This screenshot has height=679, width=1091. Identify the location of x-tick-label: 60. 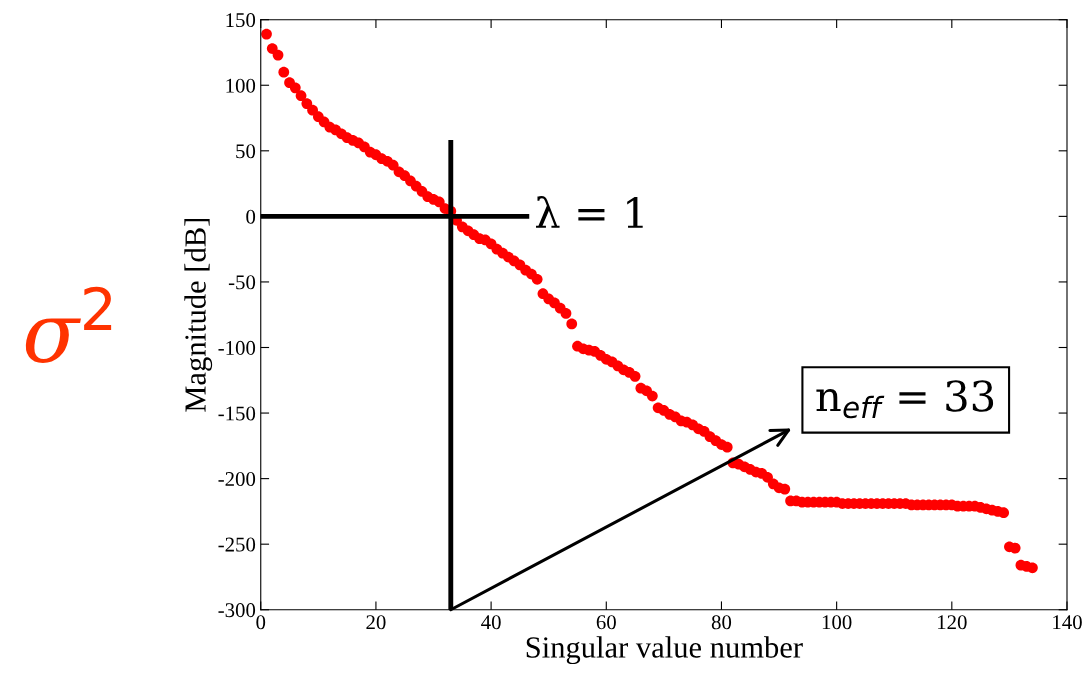
(606, 622).